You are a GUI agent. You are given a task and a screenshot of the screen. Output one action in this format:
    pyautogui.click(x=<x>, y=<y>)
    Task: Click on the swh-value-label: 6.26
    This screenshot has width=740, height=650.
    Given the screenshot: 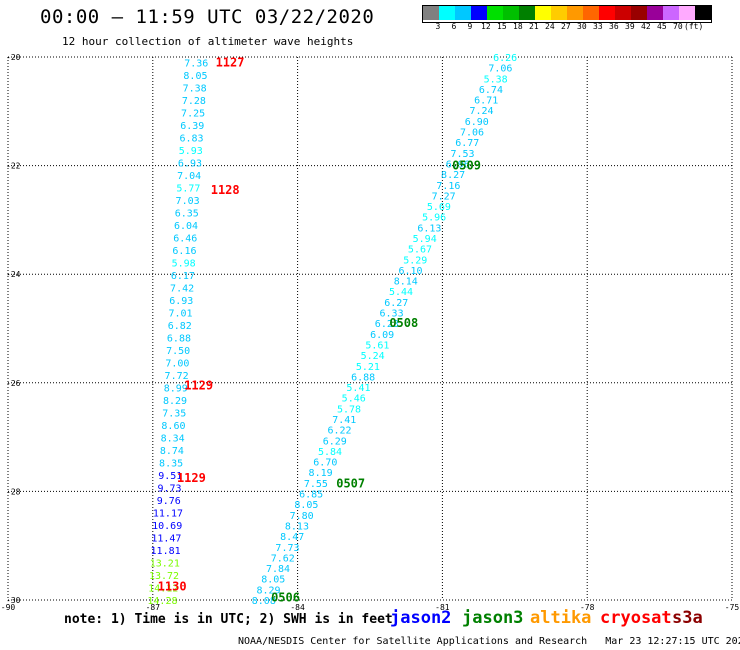 What is the action you would take?
    pyautogui.click(x=505, y=58)
    